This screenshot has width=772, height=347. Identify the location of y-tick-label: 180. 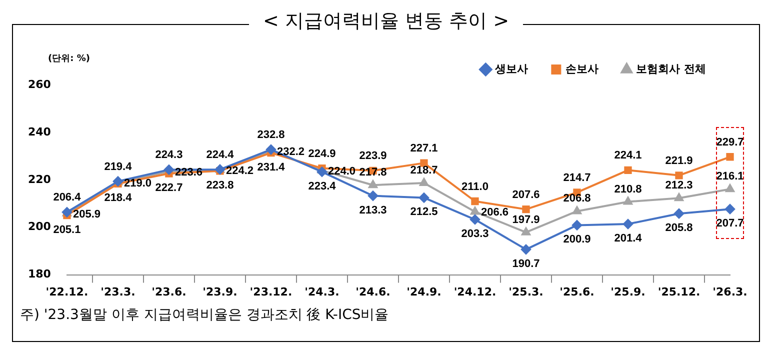
(40, 274).